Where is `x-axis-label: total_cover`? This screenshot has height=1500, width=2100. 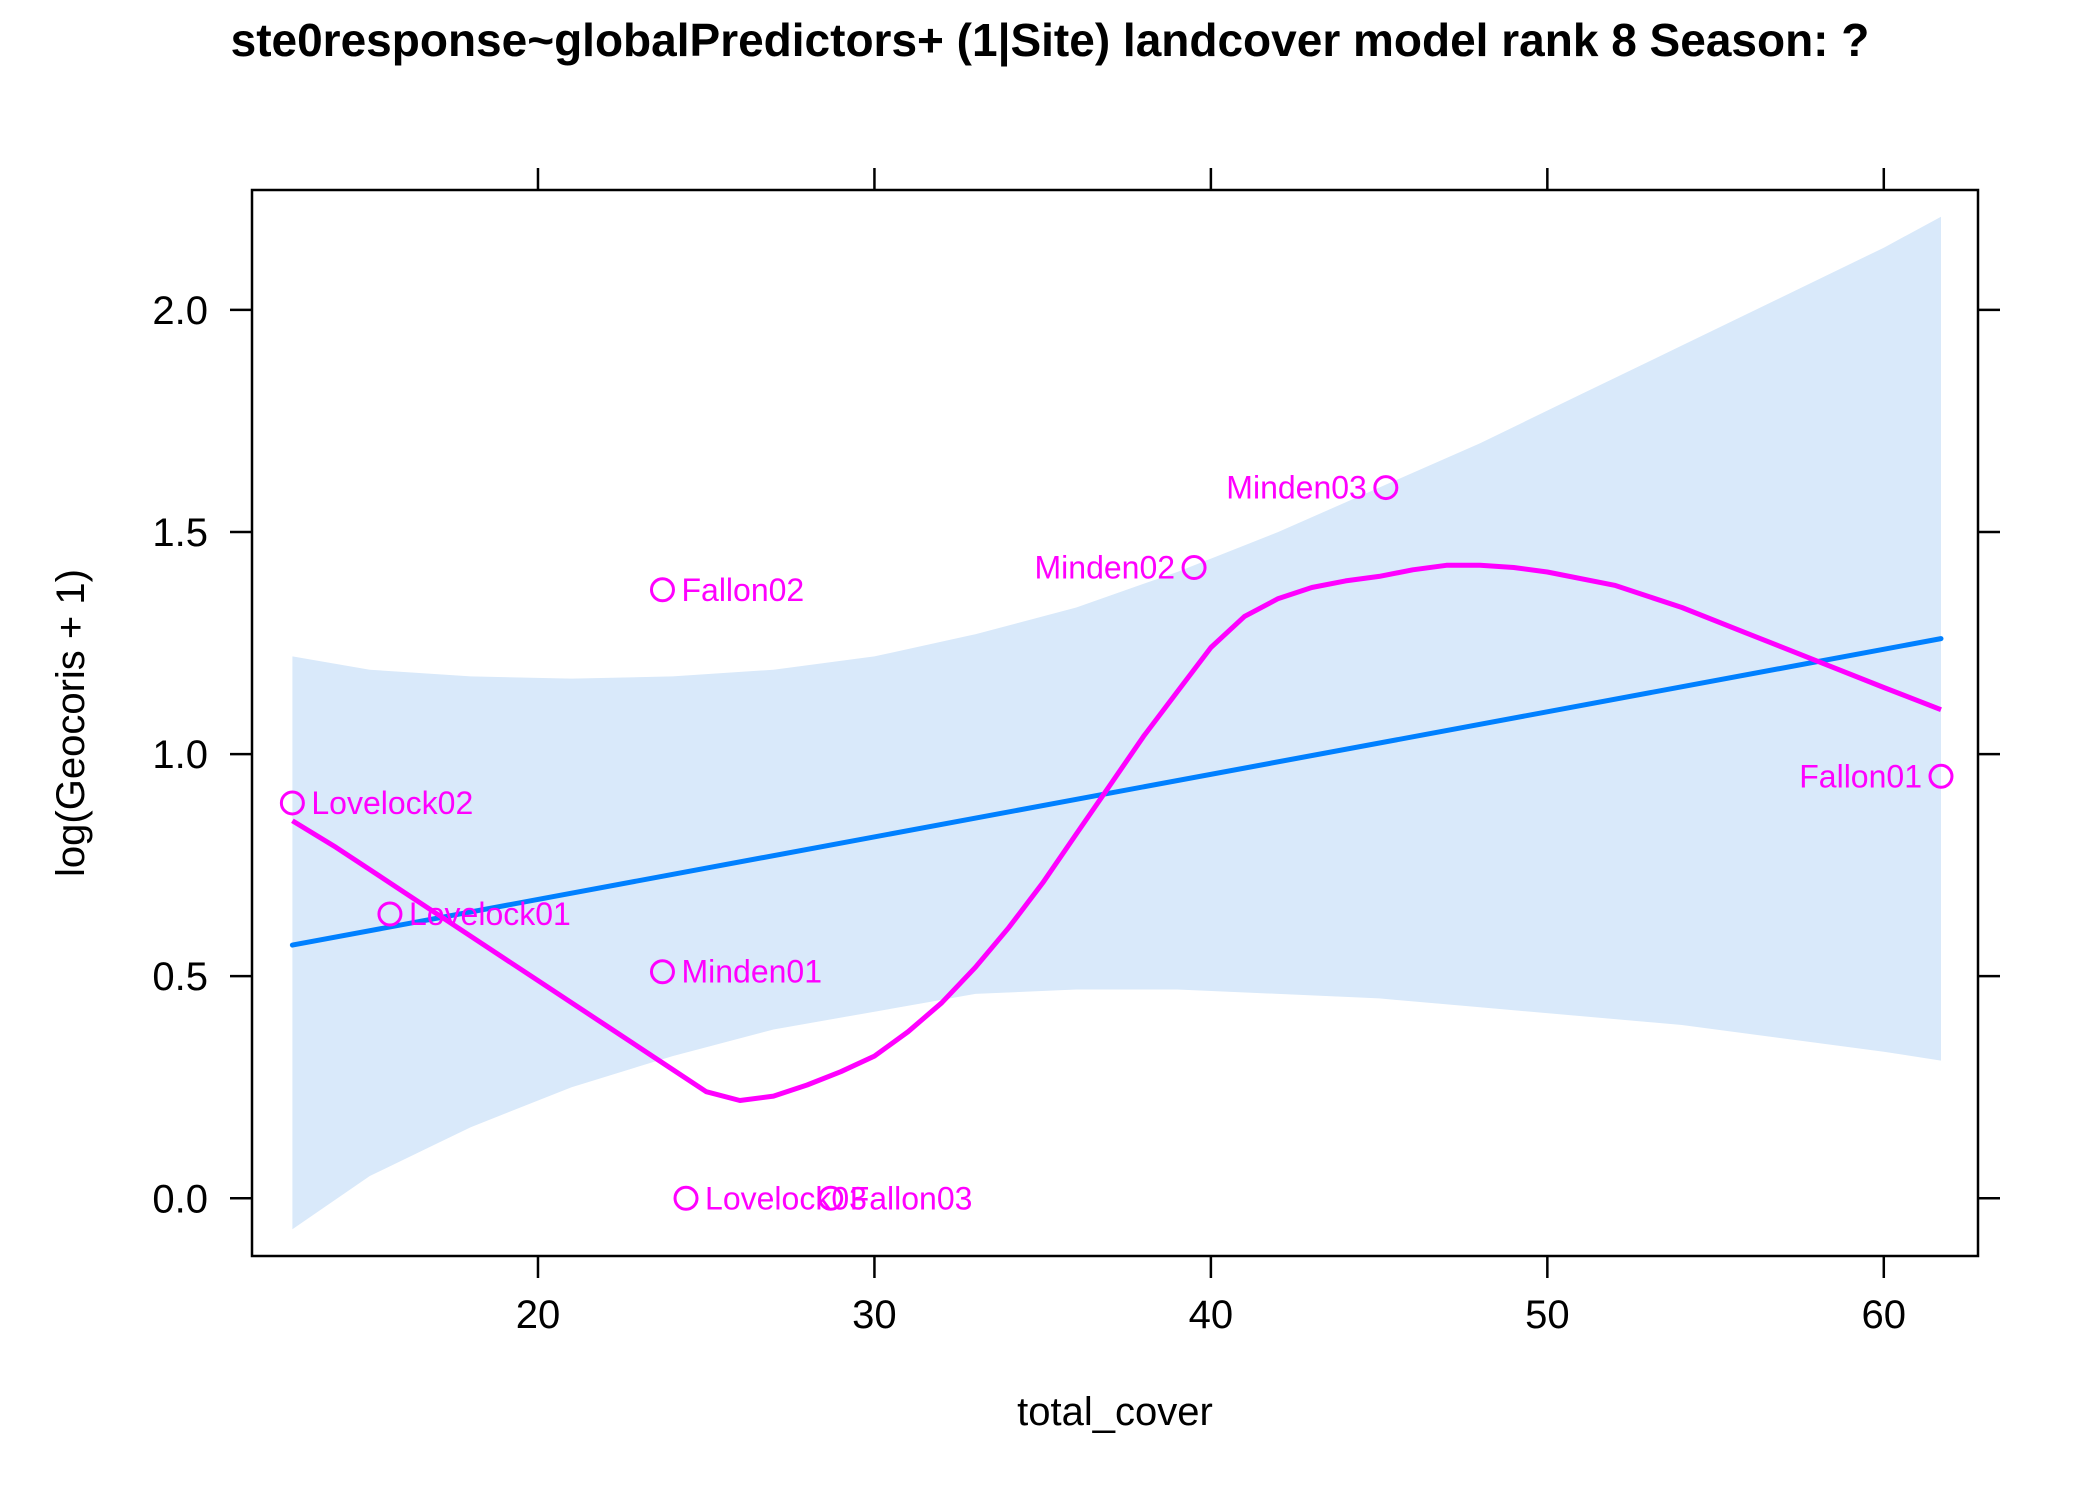
x-axis-label: total_cover is located at coordinates (1115, 1412).